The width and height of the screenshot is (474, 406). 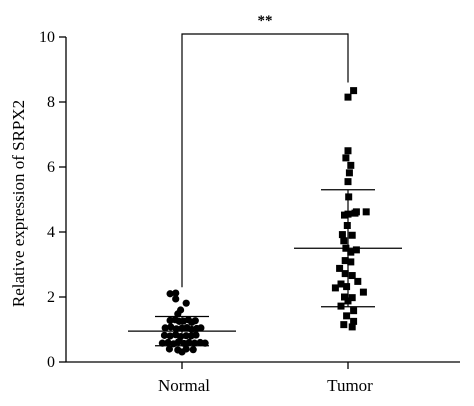 What do you see at coordinates (51, 297) in the screenshot?
I see `y-tick-label: 2` at bounding box center [51, 297].